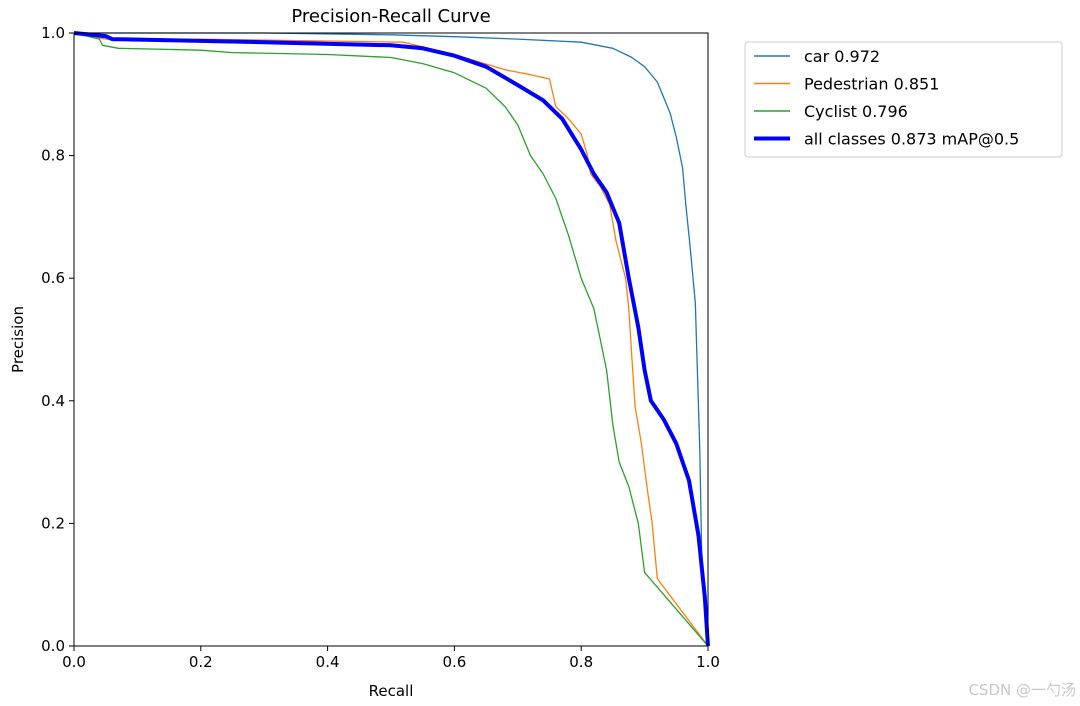  I want to click on y-tick-label: 1.0, so click(53, 33).